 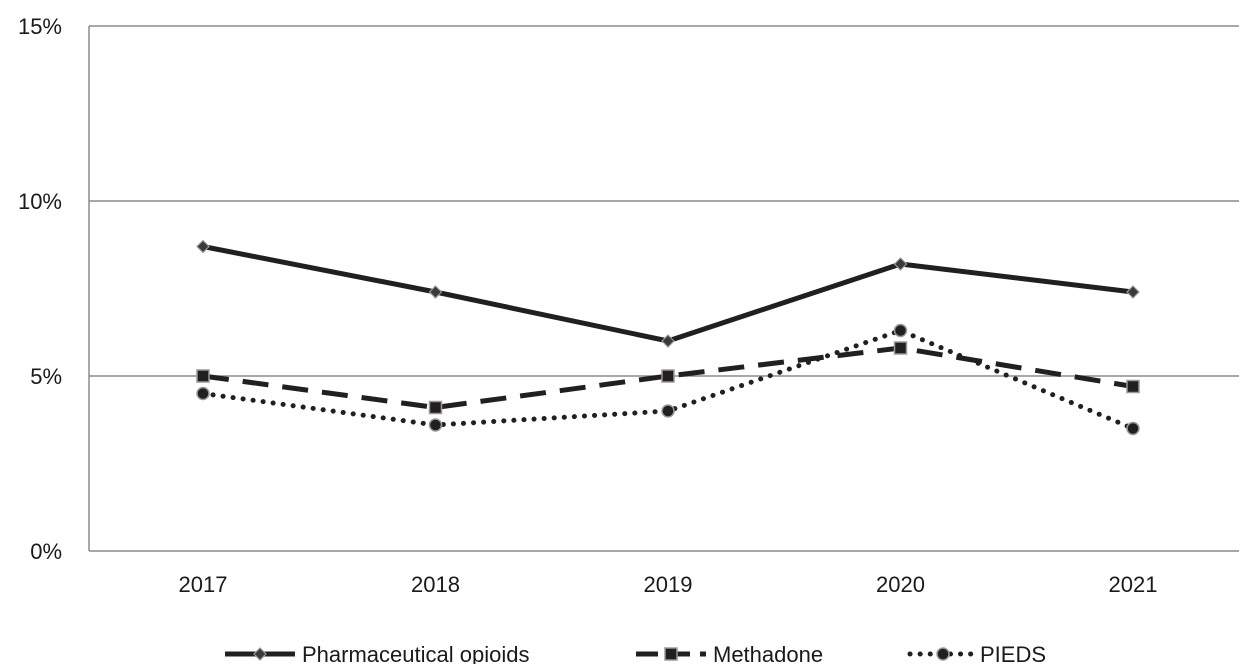 I want to click on legend: Pharmaceutical opioids Methadone PIEDS, so click(x=635, y=653).